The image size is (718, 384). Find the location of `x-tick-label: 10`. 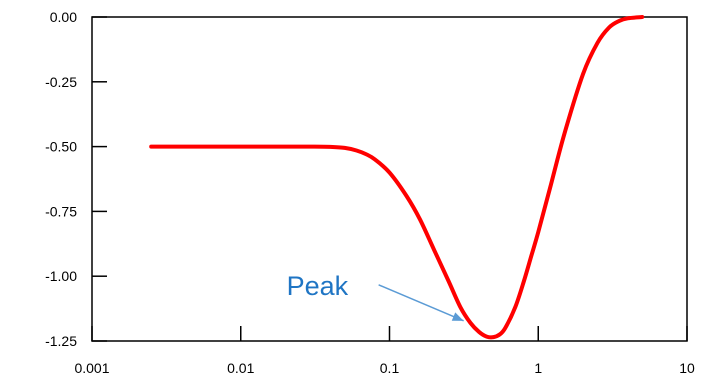

x-tick-label: 10 is located at coordinates (687, 368).